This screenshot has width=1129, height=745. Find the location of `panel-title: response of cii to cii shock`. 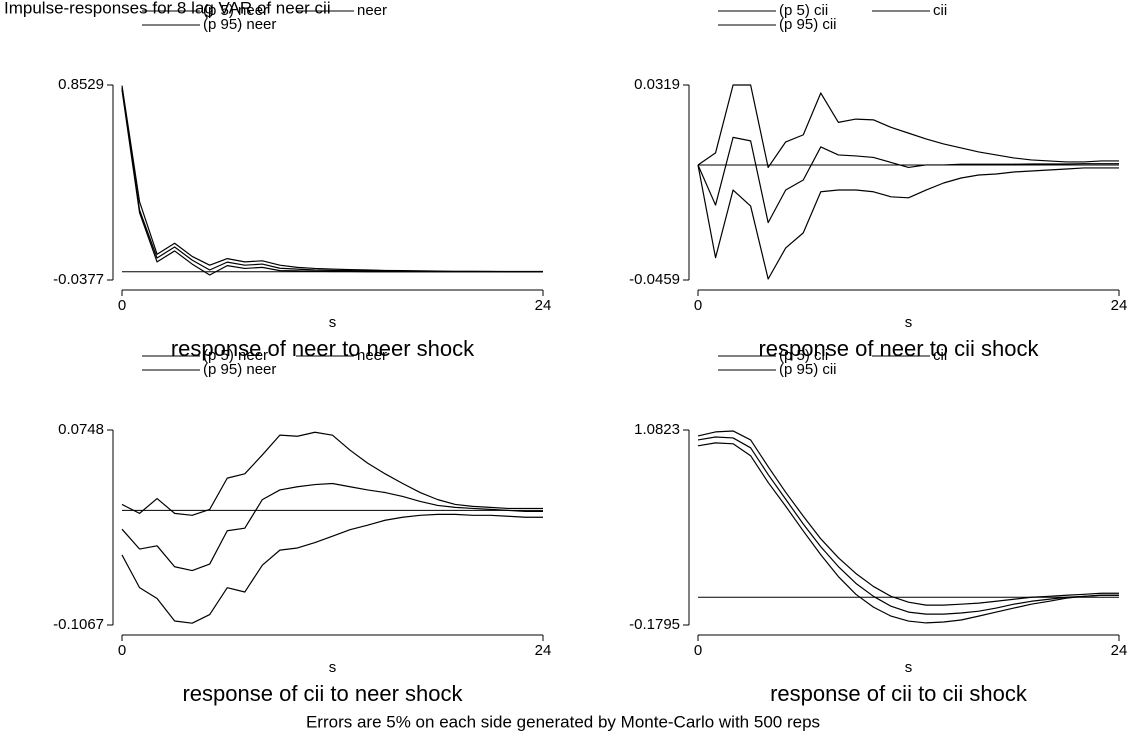

panel-title: response of cii to cii shock is located at coordinates (899, 693).